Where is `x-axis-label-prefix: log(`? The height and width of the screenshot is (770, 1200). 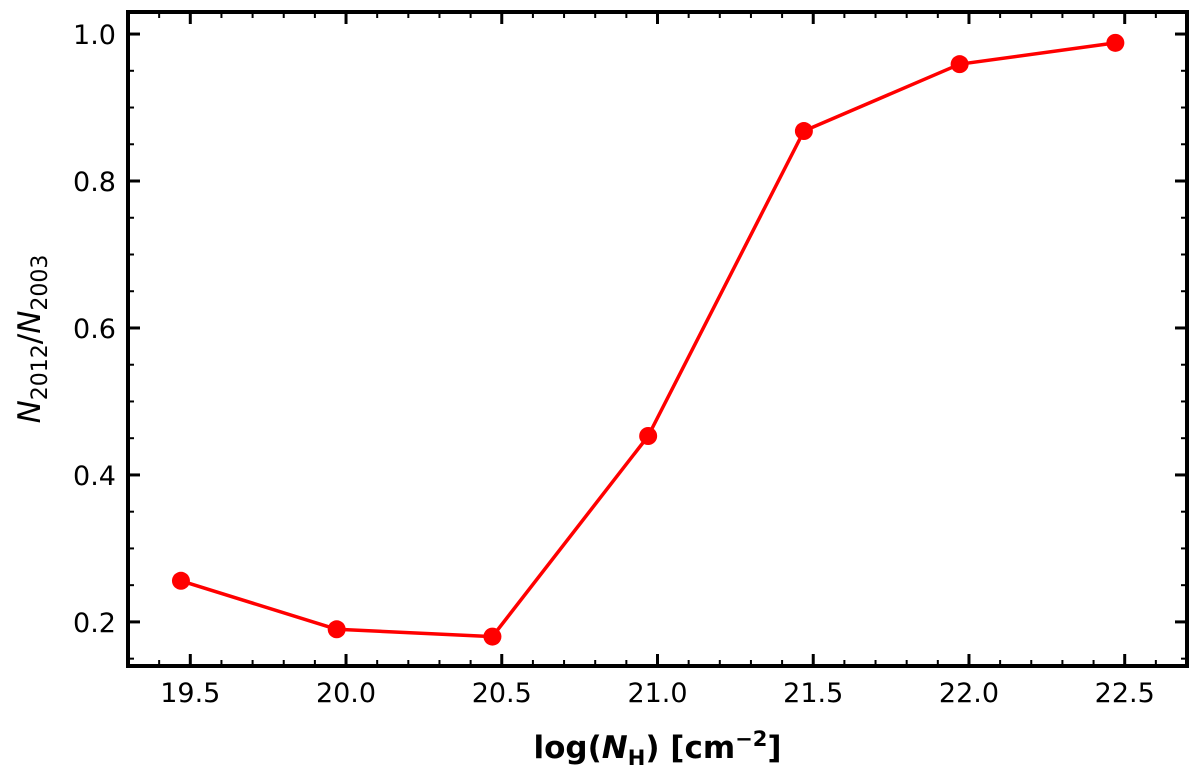 x-axis-label-prefix: log( is located at coordinates (567, 748).